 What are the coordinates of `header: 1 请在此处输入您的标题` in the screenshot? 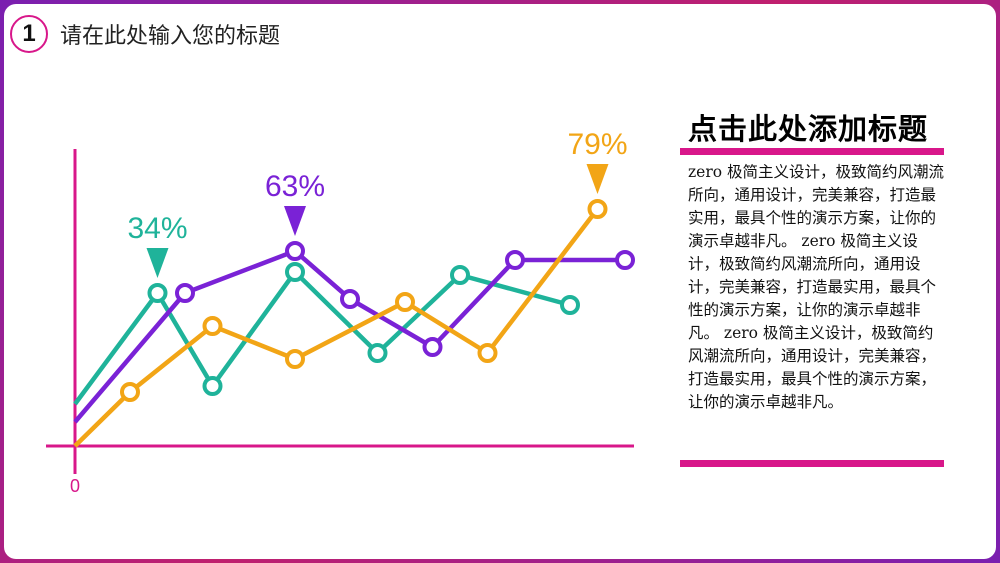 It's located at (145, 34).